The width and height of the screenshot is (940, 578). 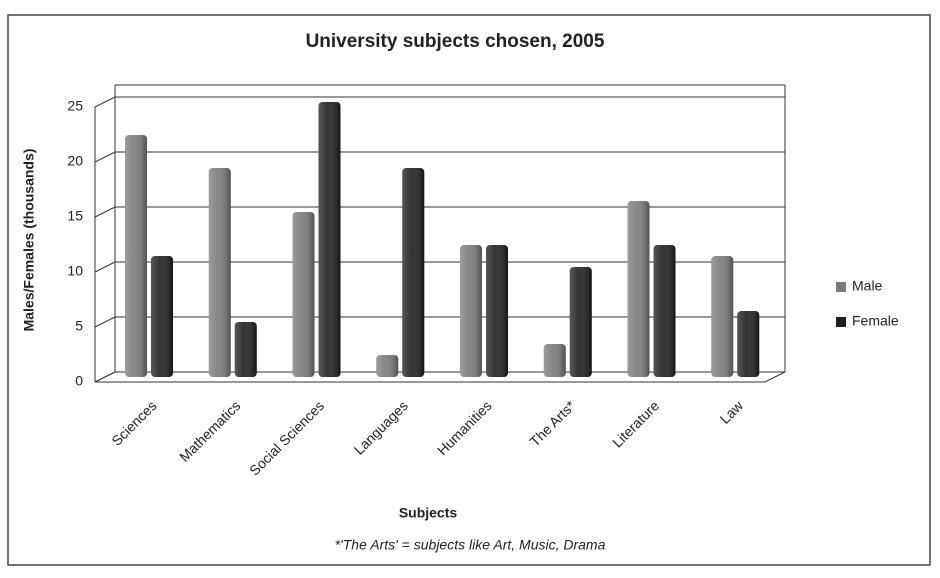 I want to click on x-axis-title: Subjects, so click(x=428, y=513).